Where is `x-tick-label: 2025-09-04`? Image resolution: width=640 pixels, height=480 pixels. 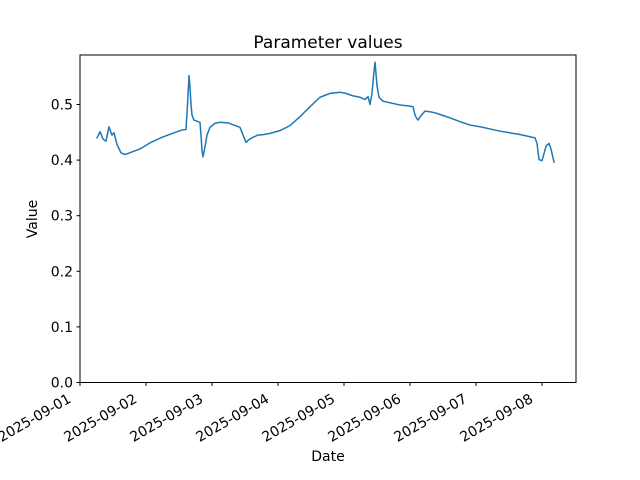 x-tick-label: 2025-09-04 is located at coordinates (233, 418).